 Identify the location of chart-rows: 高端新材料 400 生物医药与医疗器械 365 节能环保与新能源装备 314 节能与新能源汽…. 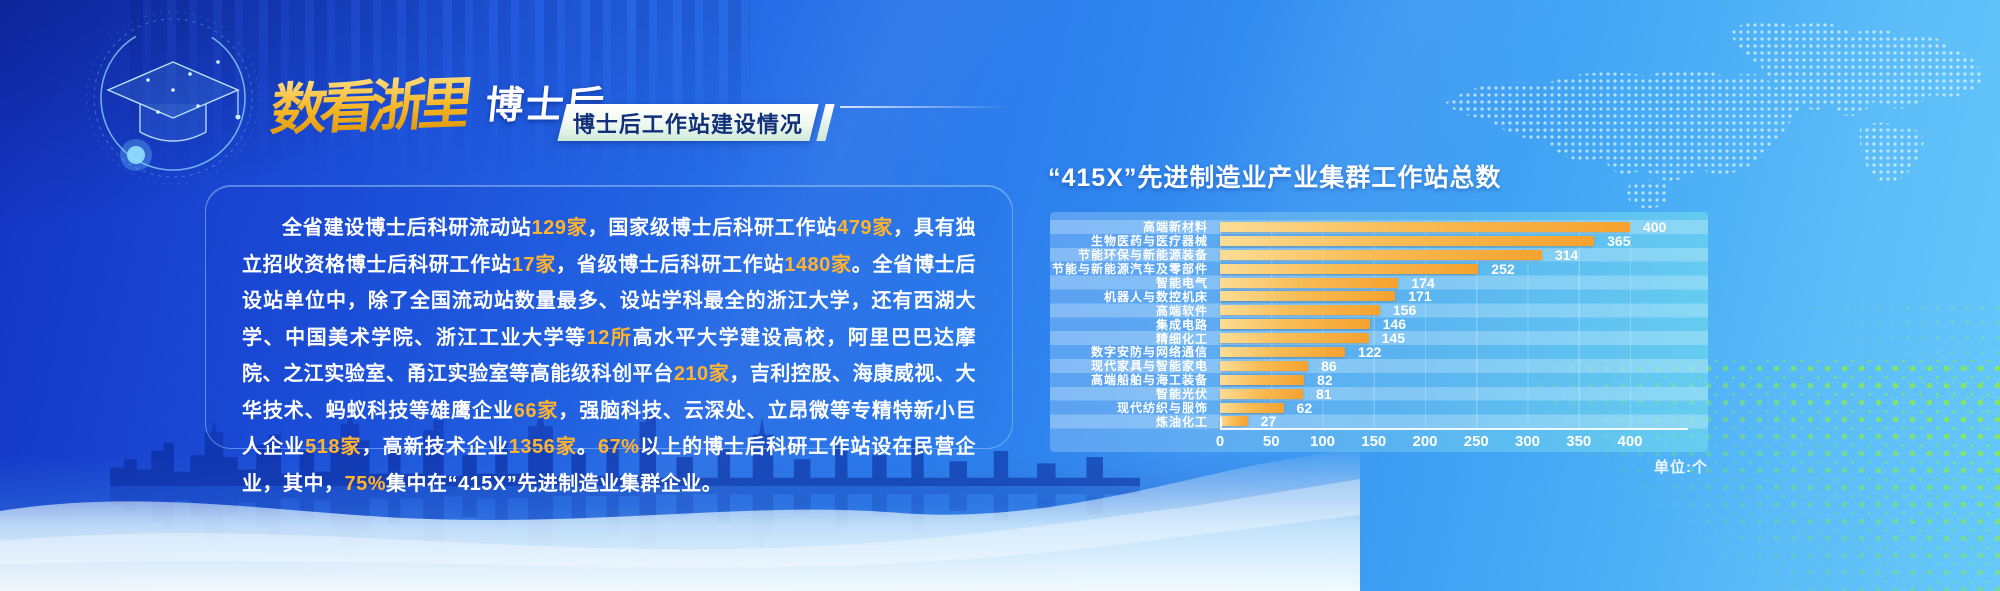
(1379, 324).